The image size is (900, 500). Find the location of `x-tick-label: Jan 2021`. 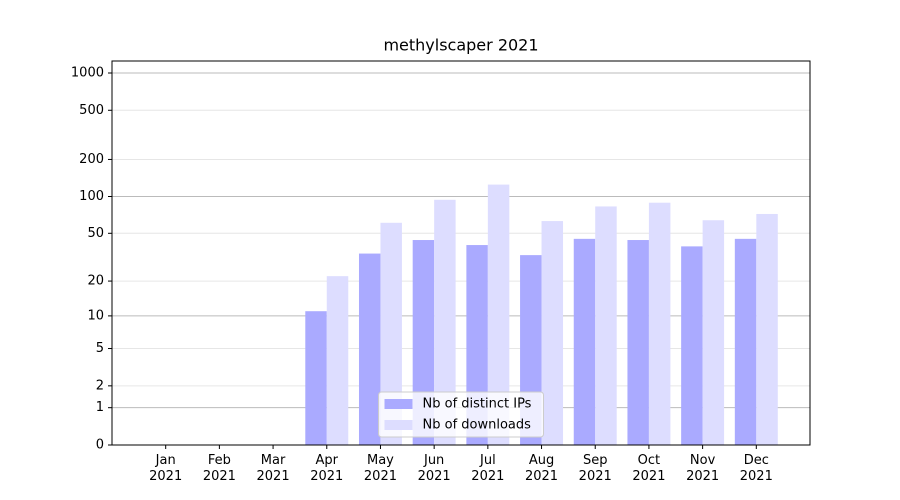

x-tick-label: Jan 2021 is located at coordinates (166, 468).